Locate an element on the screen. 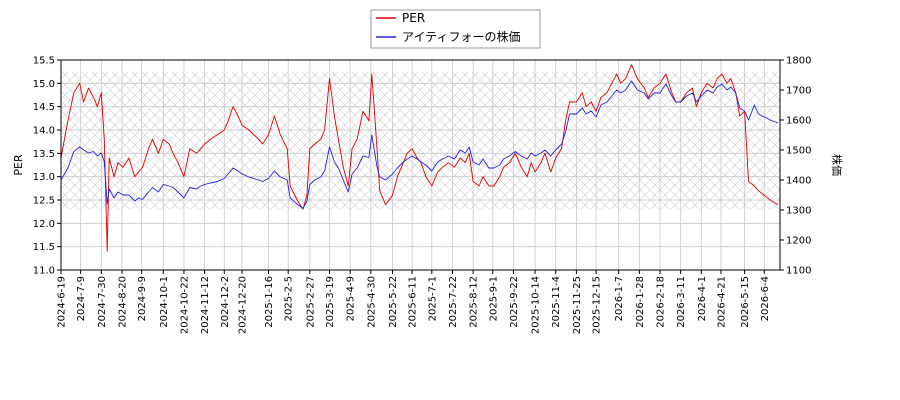 The width and height of the screenshot is (900, 400). x-tick-label: 2025-2-5 is located at coordinates (289, 298).